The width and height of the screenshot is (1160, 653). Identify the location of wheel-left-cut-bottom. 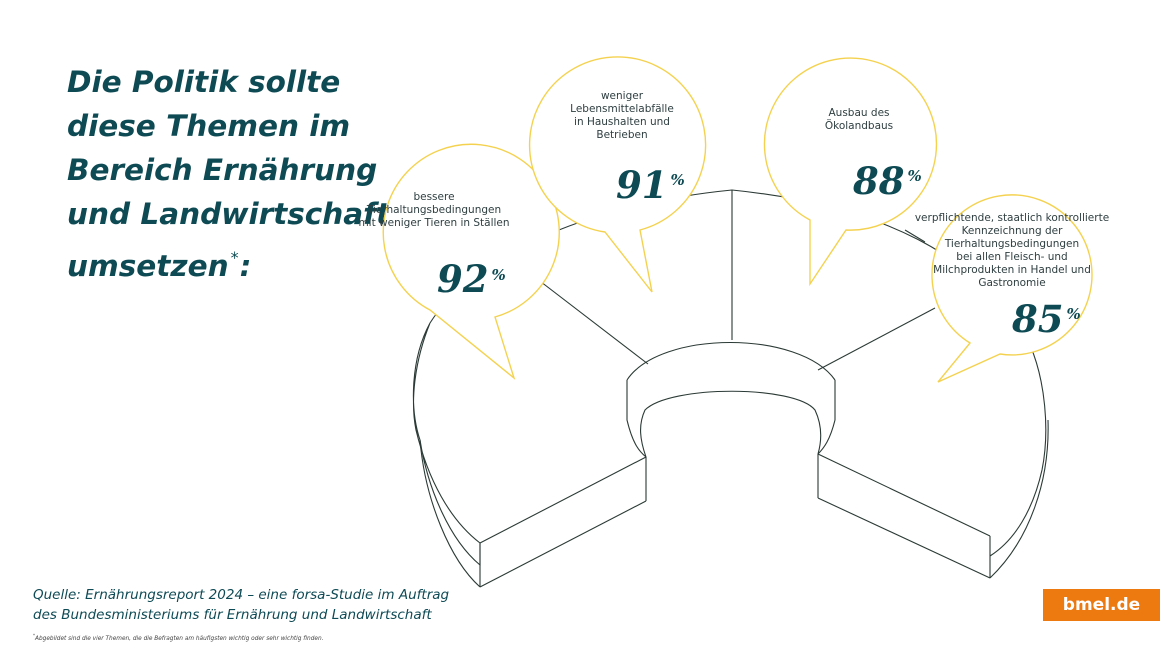
(563, 544).